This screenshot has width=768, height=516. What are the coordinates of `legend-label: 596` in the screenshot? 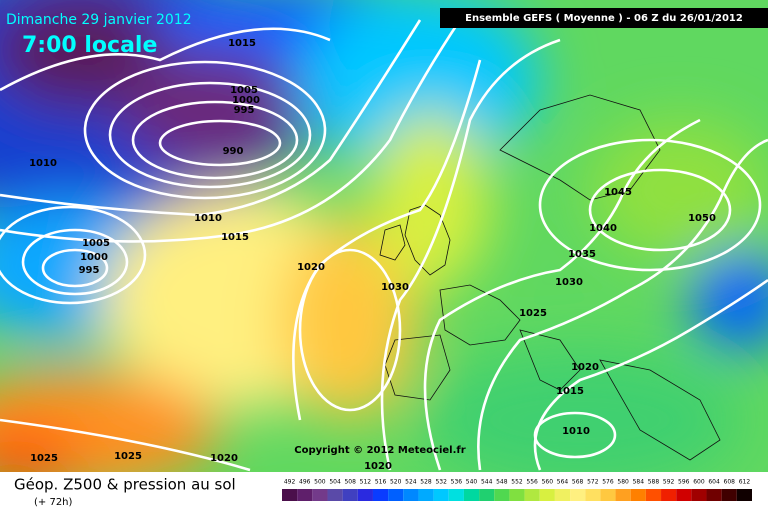 It's located at (684, 482).